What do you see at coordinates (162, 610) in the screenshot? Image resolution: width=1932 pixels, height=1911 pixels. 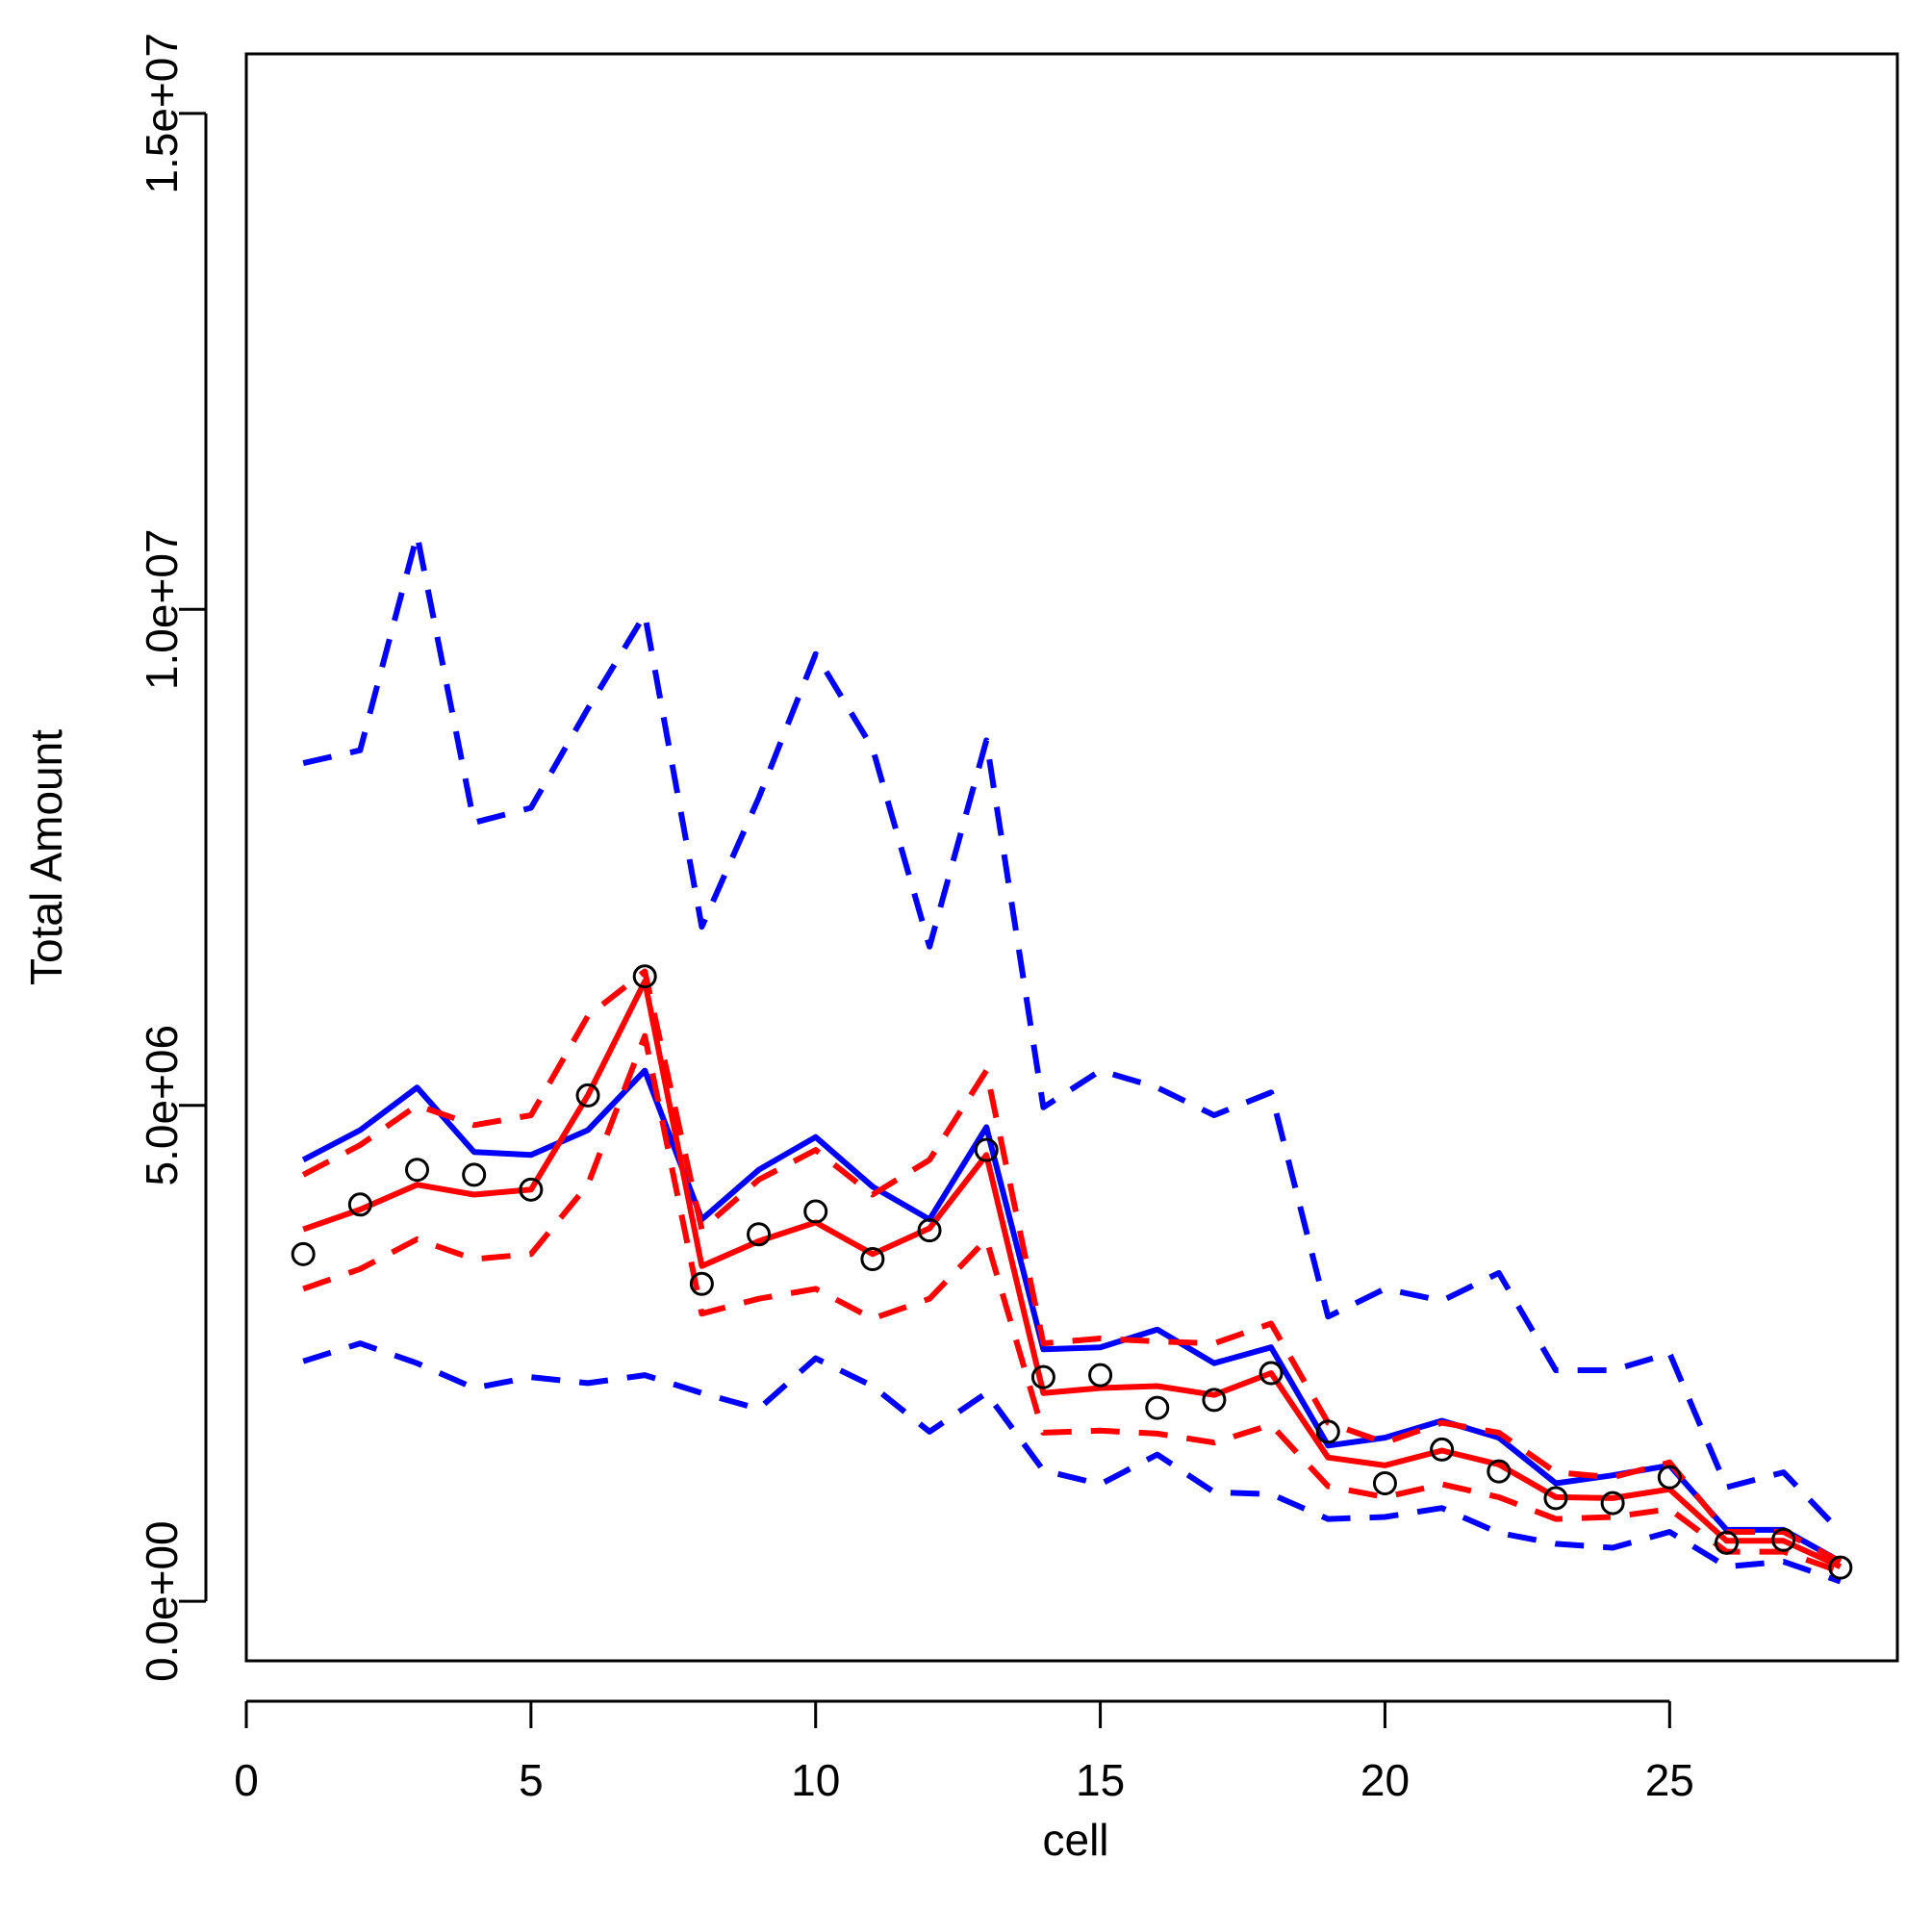 I see `y-tick-label-2: 1.0e+07` at bounding box center [162, 610].